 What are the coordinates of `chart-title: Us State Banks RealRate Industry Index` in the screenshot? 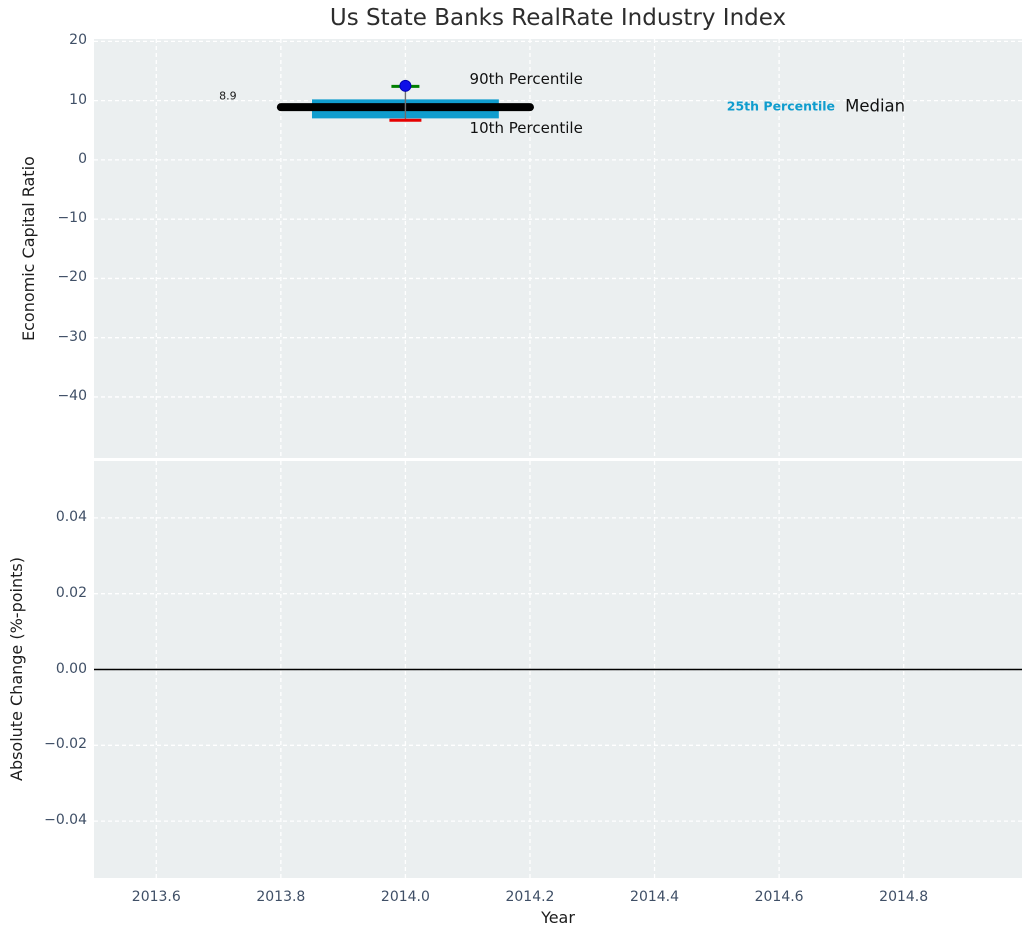 It's located at (558, 18).